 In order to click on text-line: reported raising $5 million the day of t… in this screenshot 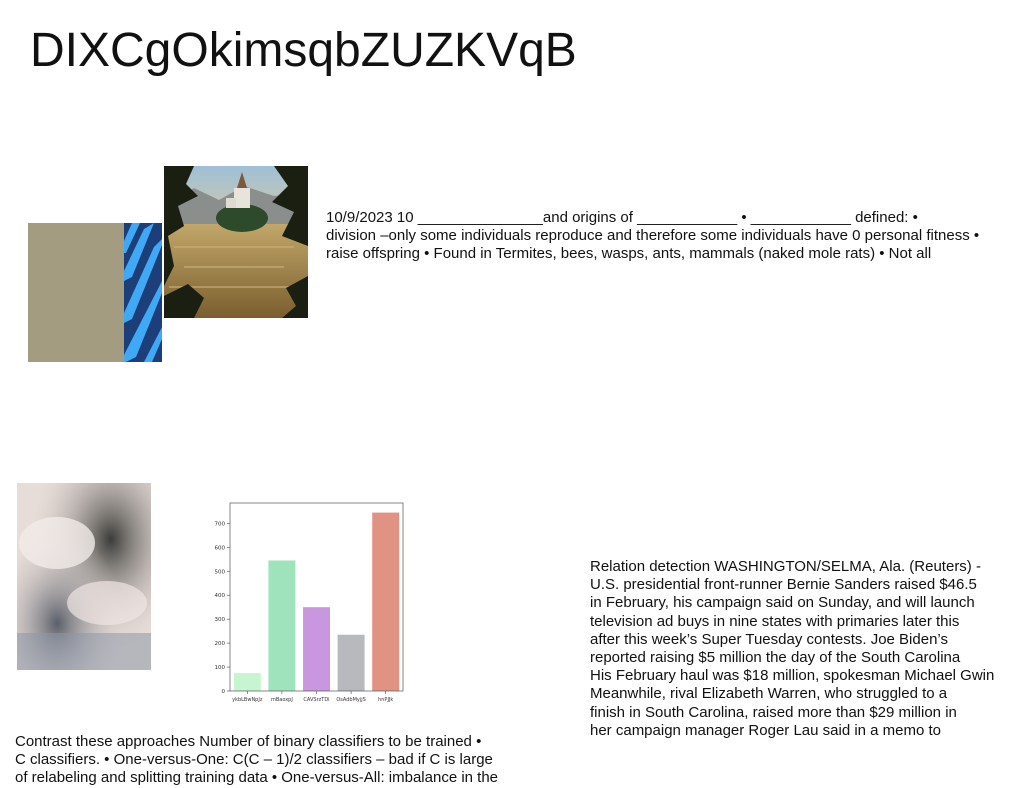, I will do `click(775, 658)`.